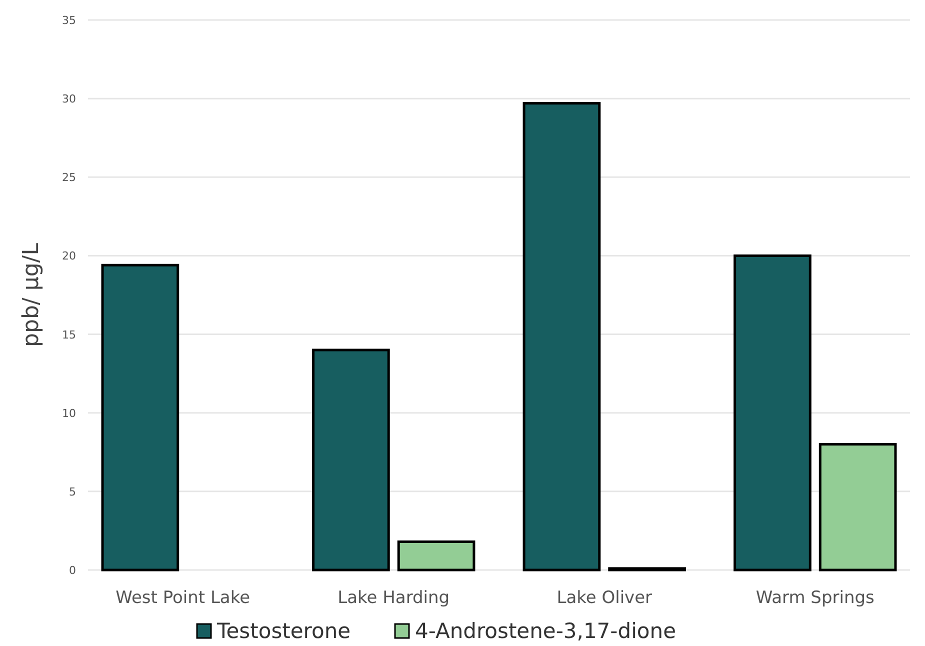  What do you see at coordinates (545, 631) in the screenshot?
I see `legend-label: 4-Androstene-3,17-dione` at bounding box center [545, 631].